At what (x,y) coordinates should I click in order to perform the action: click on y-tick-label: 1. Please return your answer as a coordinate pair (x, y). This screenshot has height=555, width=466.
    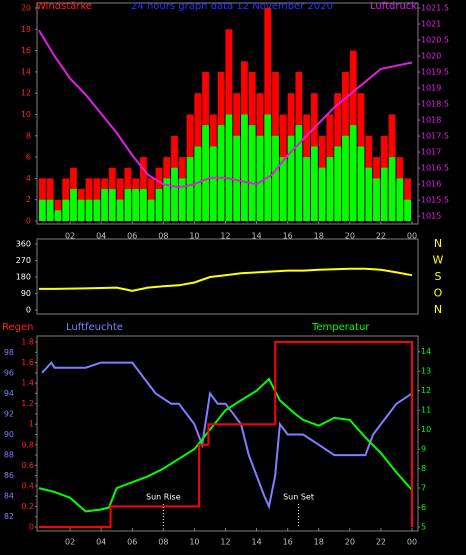
    Looking at the image, I should click on (31, 424).